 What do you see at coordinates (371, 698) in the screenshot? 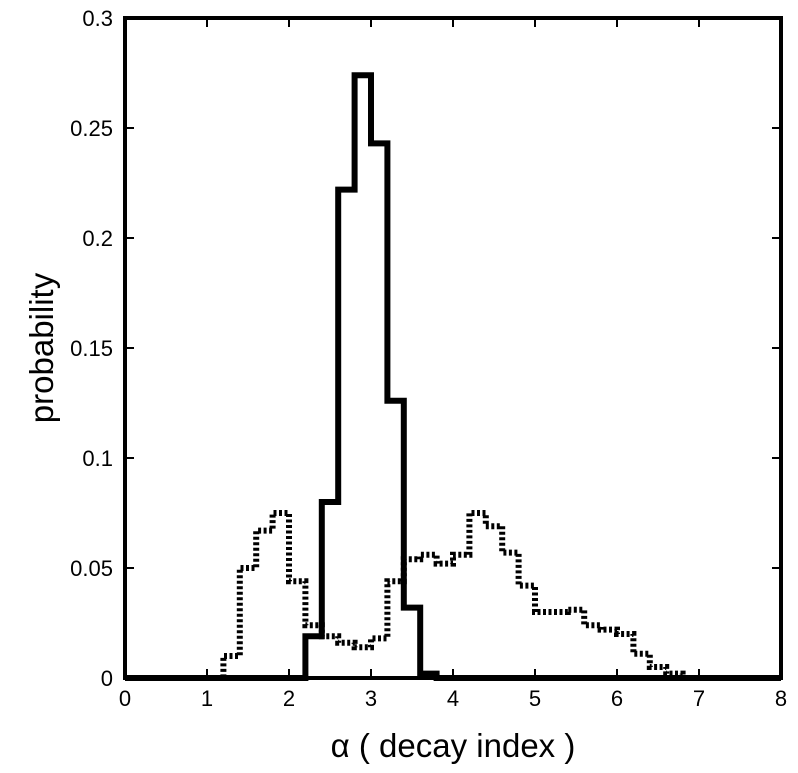
I see `x-tick-label: 3` at bounding box center [371, 698].